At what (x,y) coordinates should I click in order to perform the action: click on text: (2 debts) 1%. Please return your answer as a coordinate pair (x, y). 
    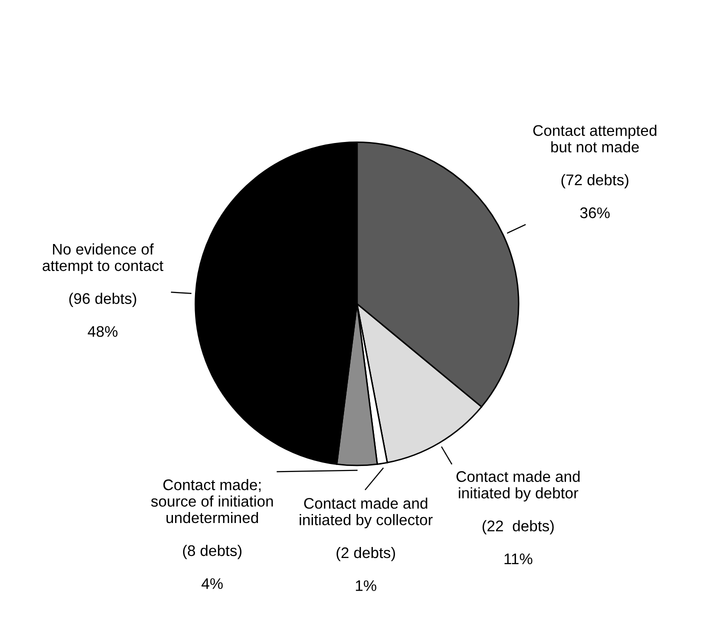
    Looking at the image, I should click on (365, 569).